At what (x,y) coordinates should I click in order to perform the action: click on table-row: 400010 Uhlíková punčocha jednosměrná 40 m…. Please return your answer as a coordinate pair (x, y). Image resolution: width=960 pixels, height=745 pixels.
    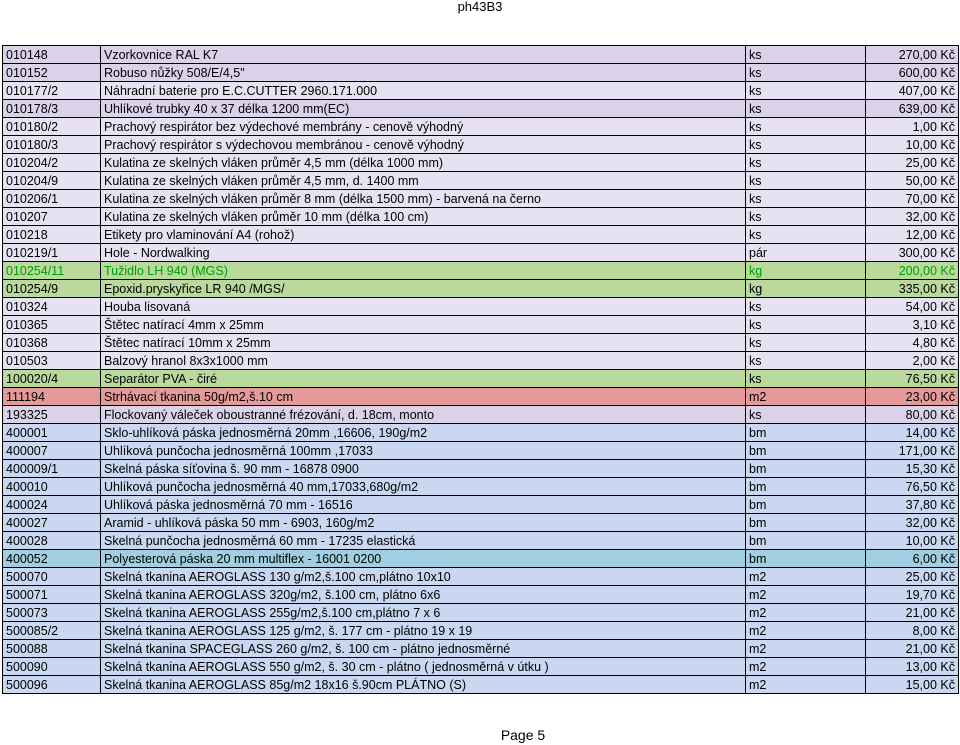
    Looking at the image, I should click on (480, 486).